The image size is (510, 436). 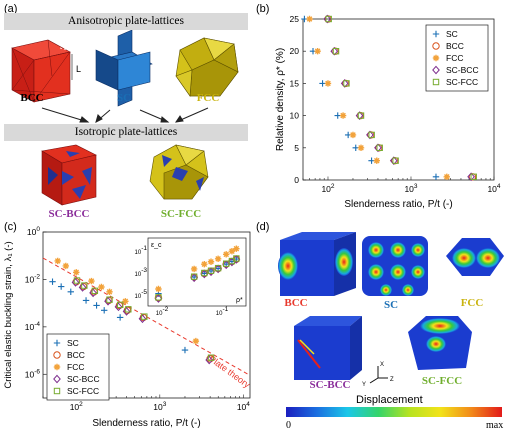 What do you see at coordinates (222, 311) in the screenshot?
I see `chart-c-inset-xtick-label: 10⁻¹` at bounding box center [222, 311].